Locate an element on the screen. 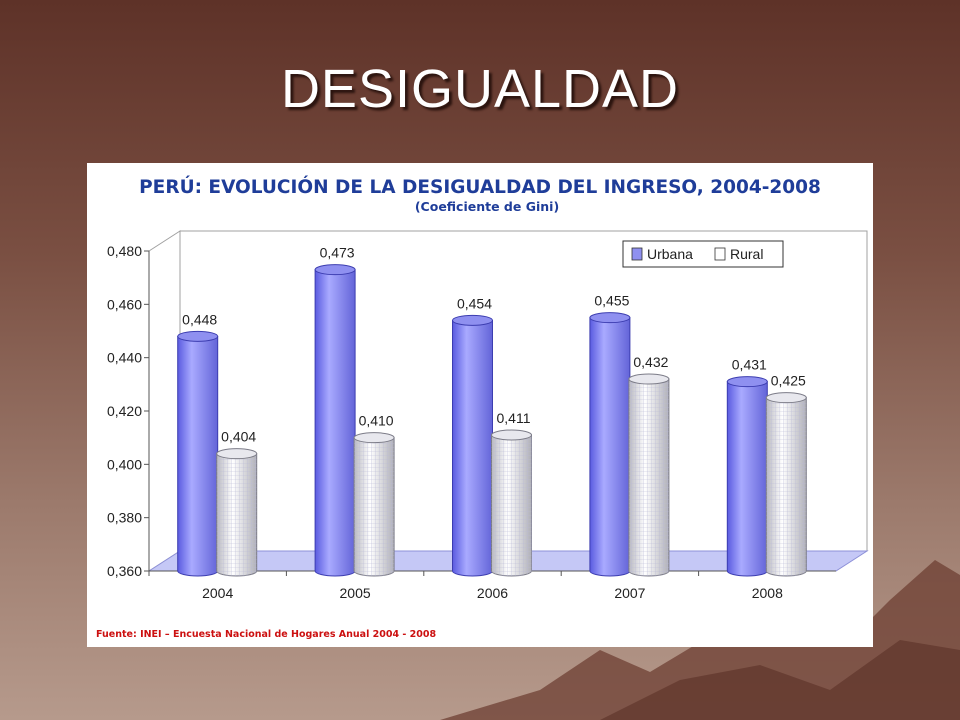 The width and height of the screenshot is (960, 720). bar-urbana-2004: 0,448 is located at coordinates (198, 444).